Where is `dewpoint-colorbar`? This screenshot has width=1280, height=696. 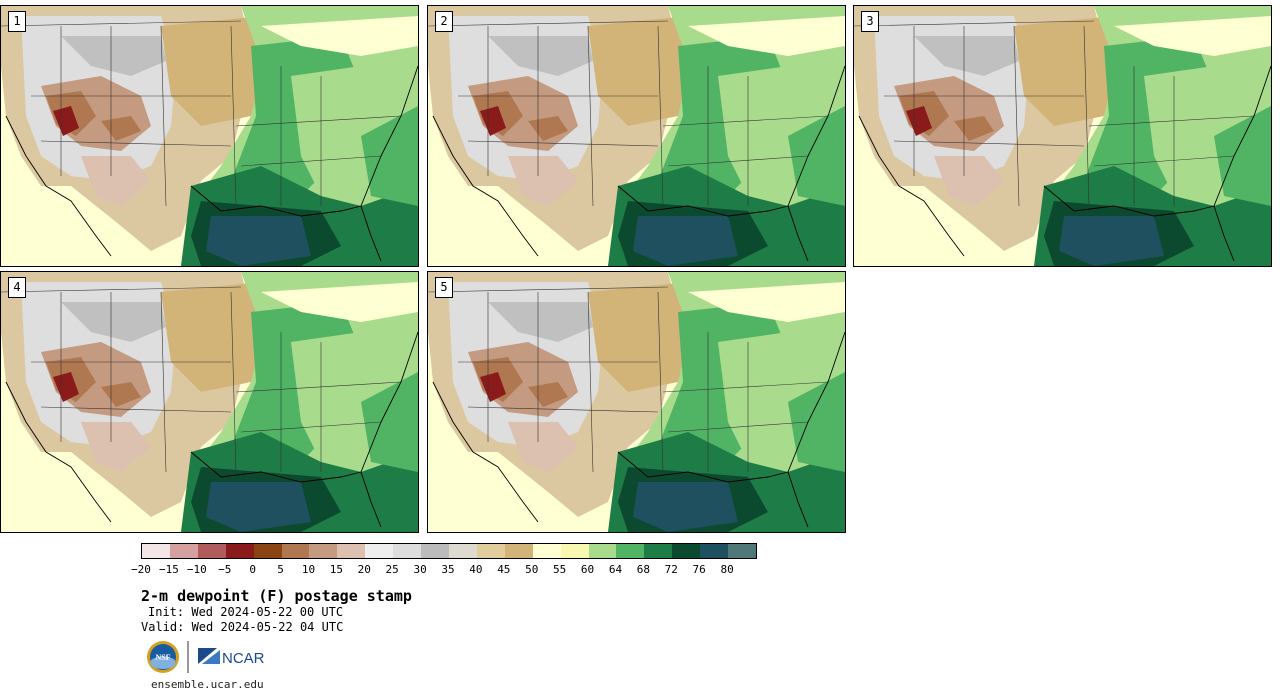 dewpoint-colorbar is located at coordinates (449, 551).